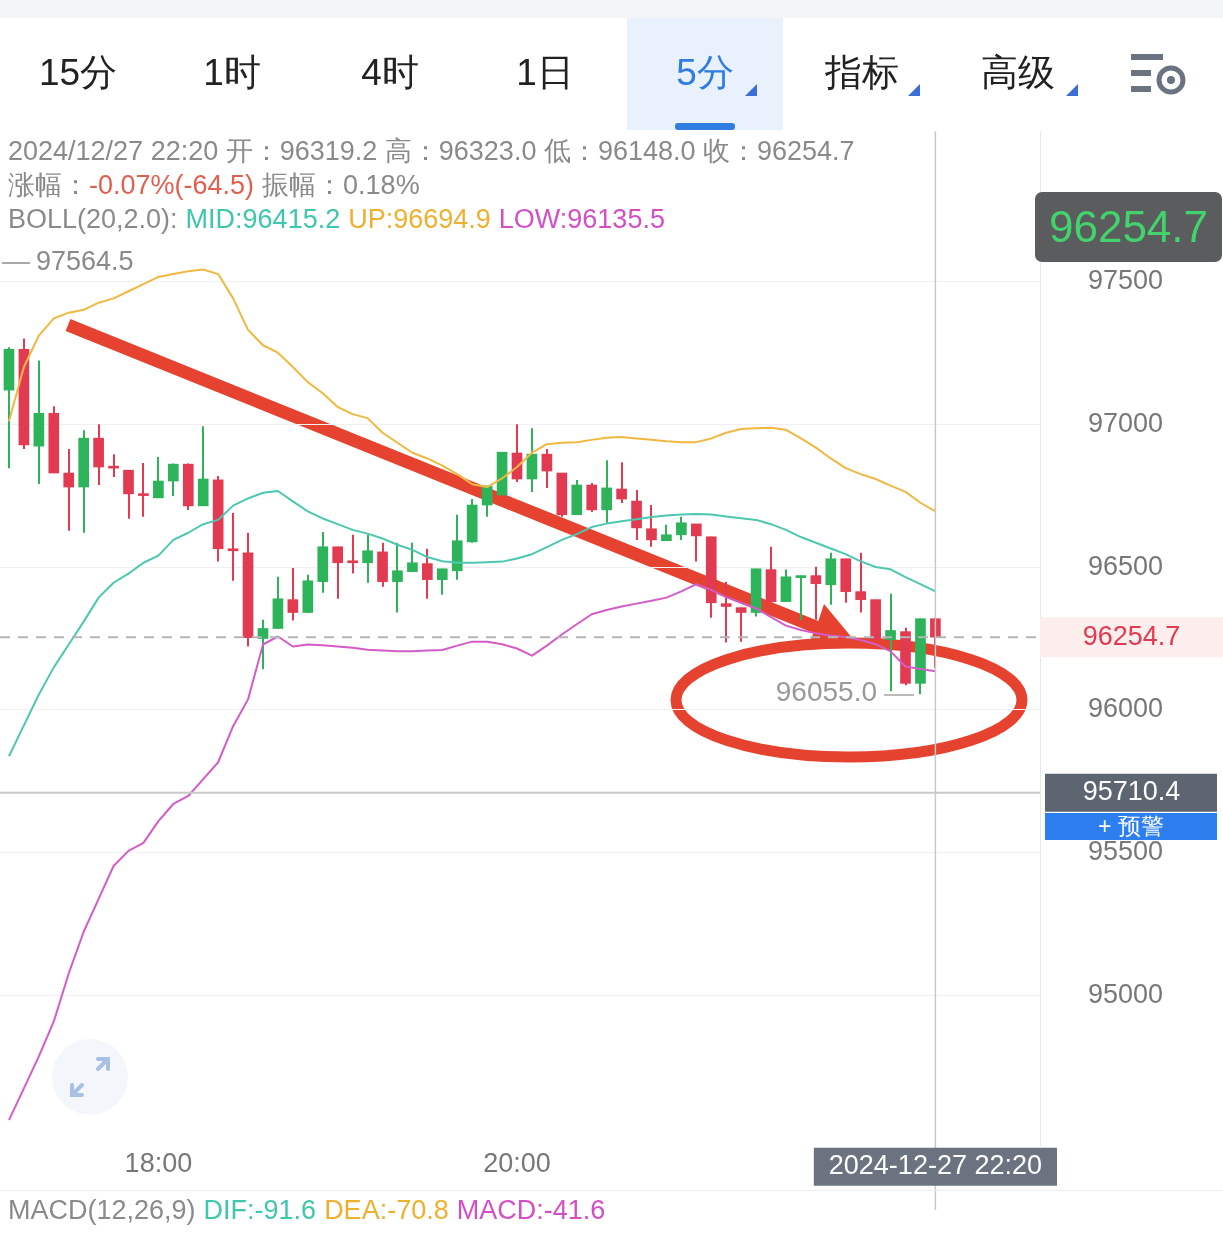 The height and width of the screenshot is (1234, 1223). Describe the element at coordinates (1131, 791) in the screenshot. I see `ref-line-label: 95710.4` at that location.